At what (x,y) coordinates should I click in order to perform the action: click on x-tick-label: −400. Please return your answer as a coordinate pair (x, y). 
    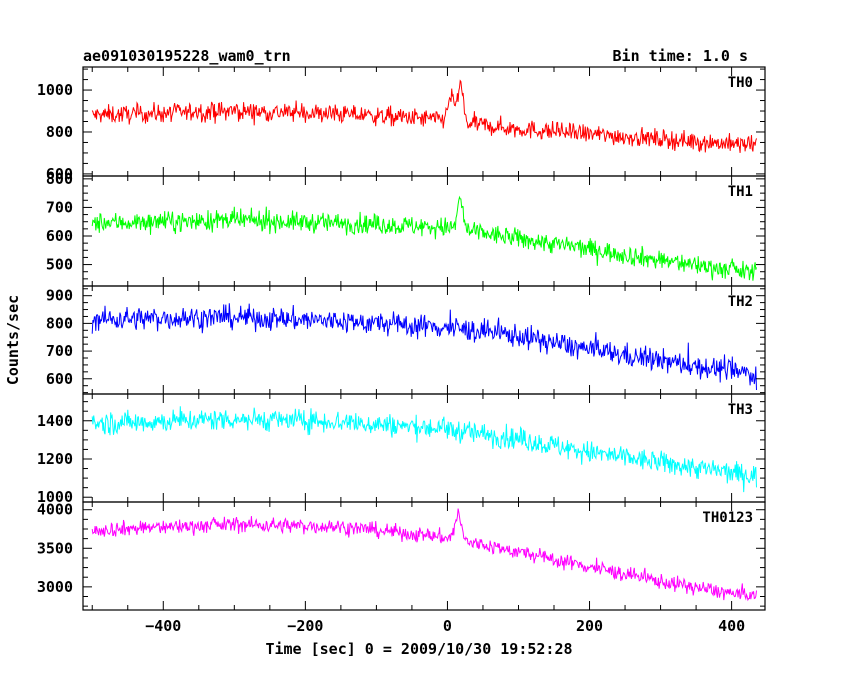
    Looking at the image, I should click on (163, 626).